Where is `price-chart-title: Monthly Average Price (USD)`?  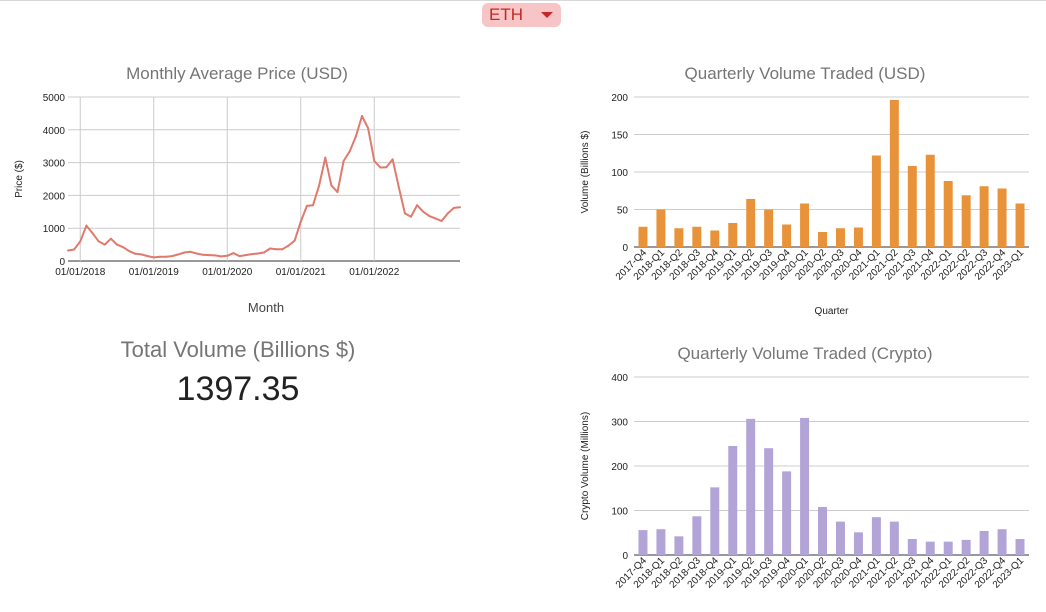 price-chart-title: Monthly Average Price (USD) is located at coordinates (237, 73).